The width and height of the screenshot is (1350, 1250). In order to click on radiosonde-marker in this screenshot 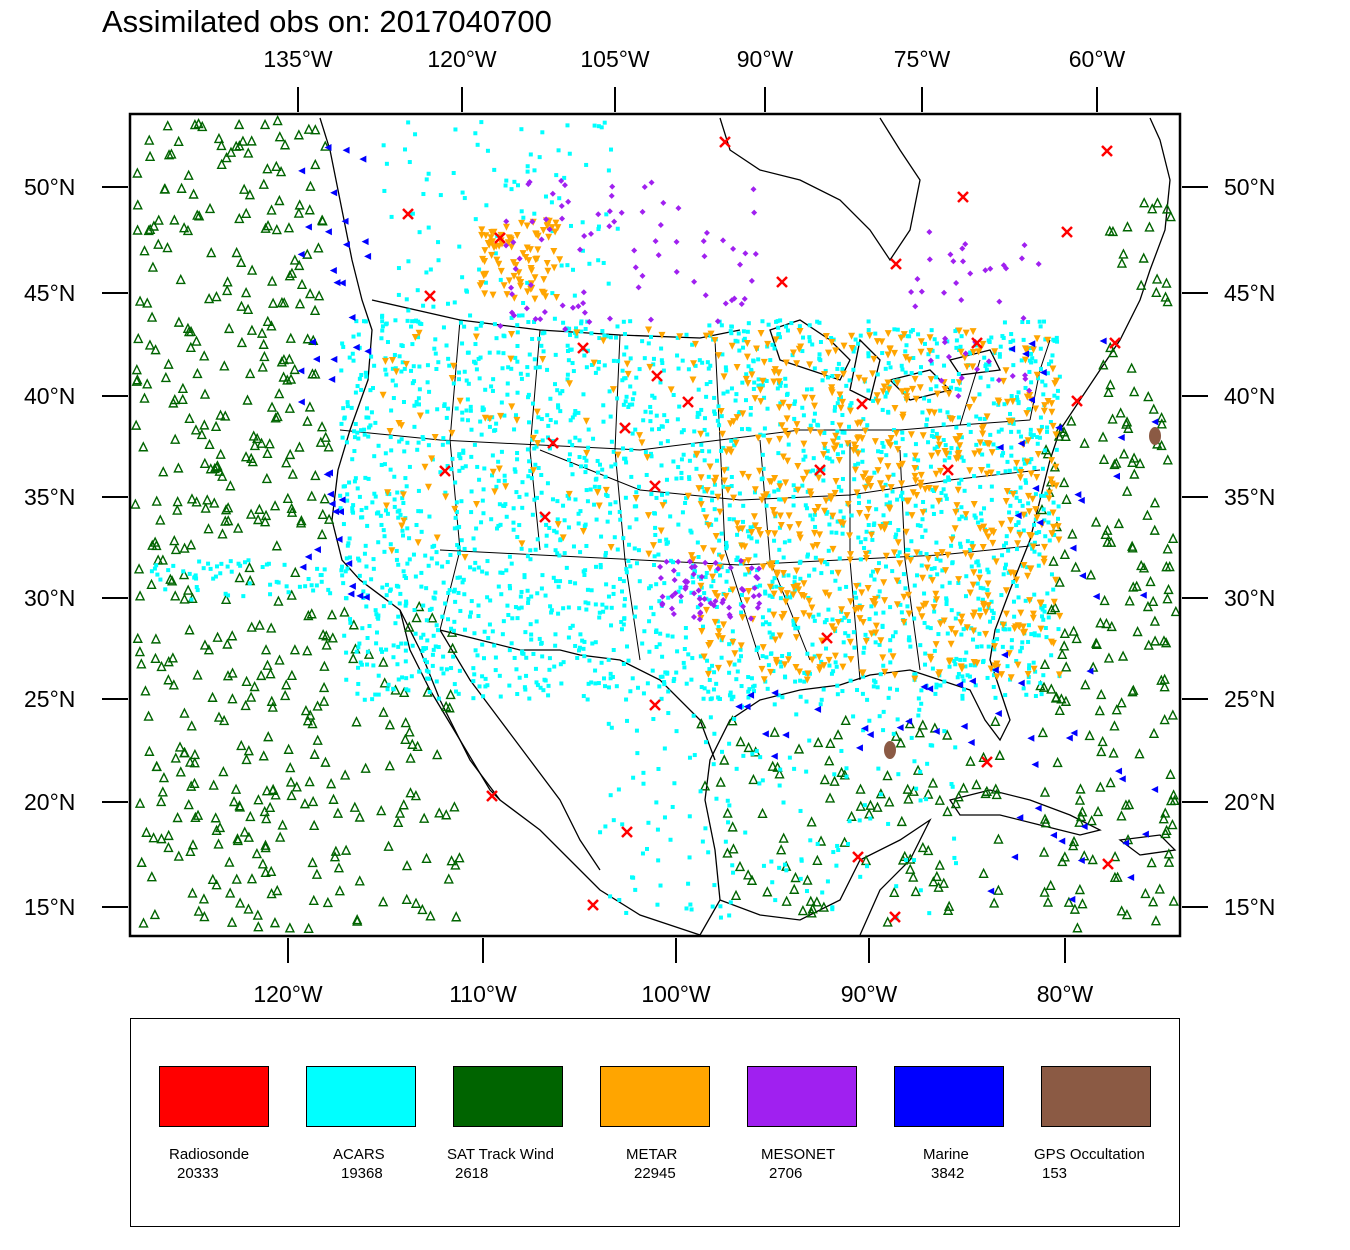, I will do `click(430, 296)`.